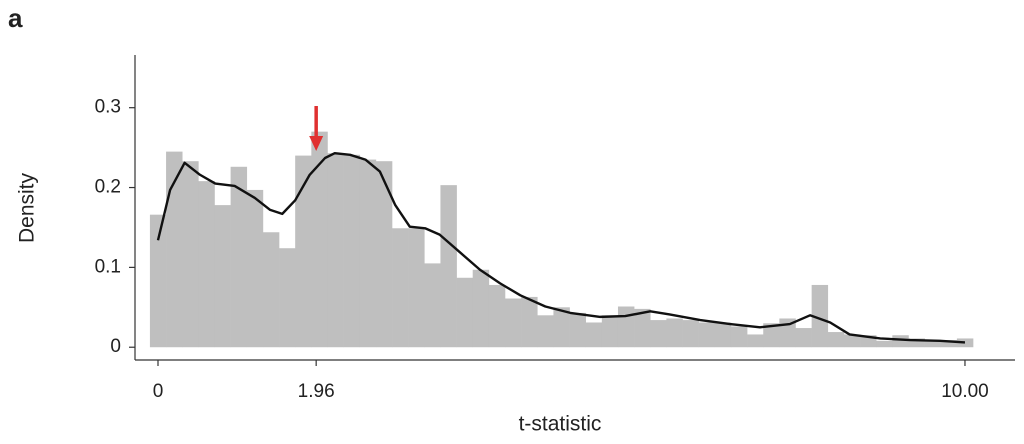 The width and height of the screenshot is (1024, 444). What do you see at coordinates (965, 391) in the screenshot?
I see `x-tick-label: 10.00` at bounding box center [965, 391].